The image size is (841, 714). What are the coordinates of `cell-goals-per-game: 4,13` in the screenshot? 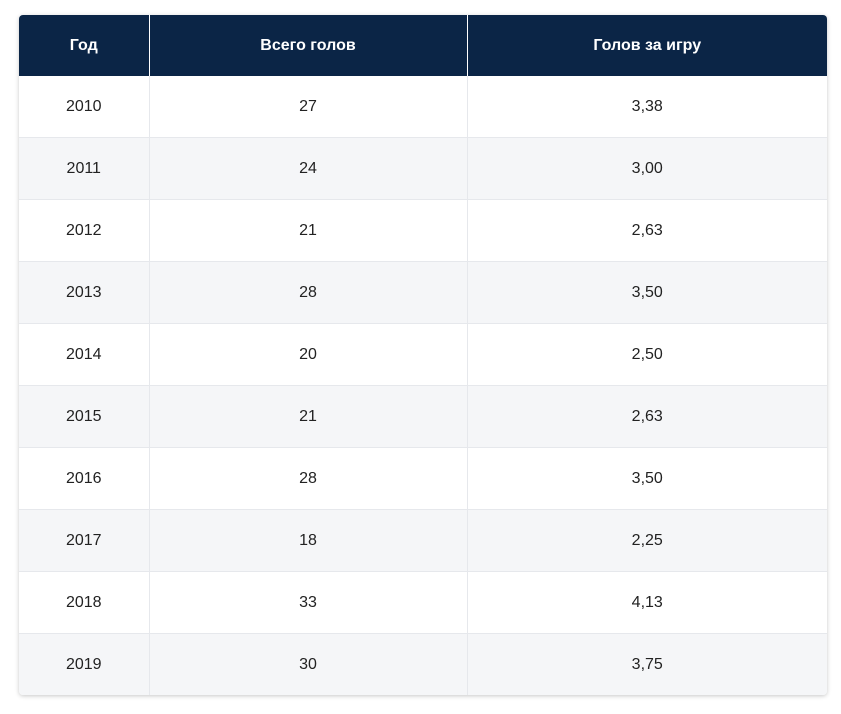 It's located at (647, 602).